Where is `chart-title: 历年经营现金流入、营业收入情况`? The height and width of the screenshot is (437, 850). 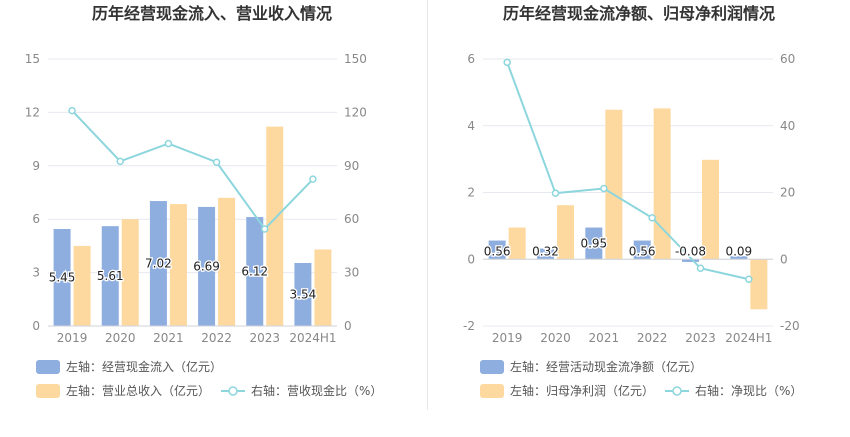
chart-title: 历年经营现金流入、营业收入情况 is located at coordinates (212, 13).